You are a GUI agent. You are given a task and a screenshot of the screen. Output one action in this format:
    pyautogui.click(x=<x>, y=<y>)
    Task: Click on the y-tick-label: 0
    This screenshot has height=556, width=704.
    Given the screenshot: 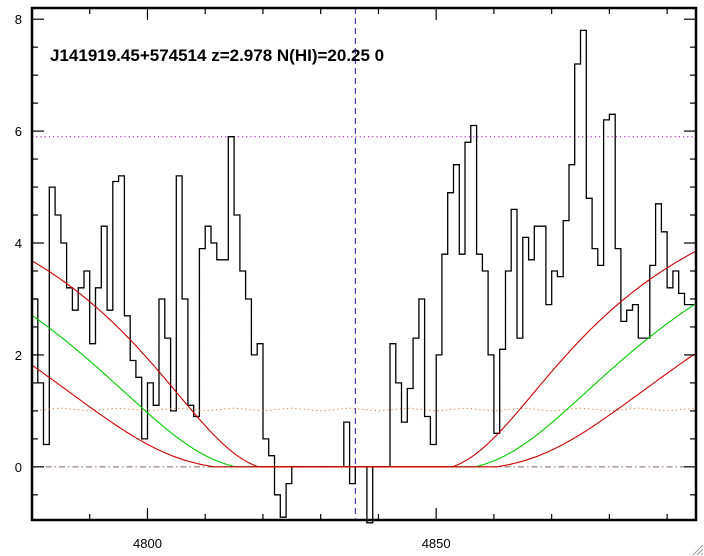 What is the action you would take?
    pyautogui.click(x=18, y=467)
    